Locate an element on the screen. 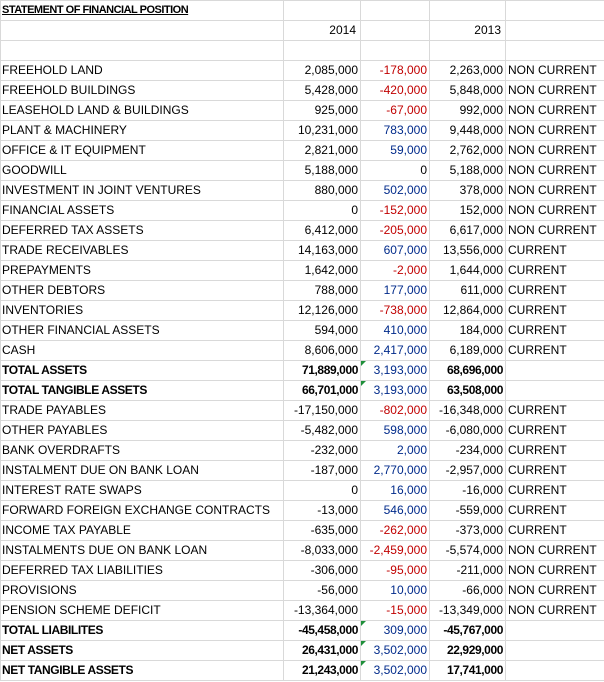 This screenshot has height=682, width=604. value-2013-cell: 63,508,000 is located at coordinates (467, 390).